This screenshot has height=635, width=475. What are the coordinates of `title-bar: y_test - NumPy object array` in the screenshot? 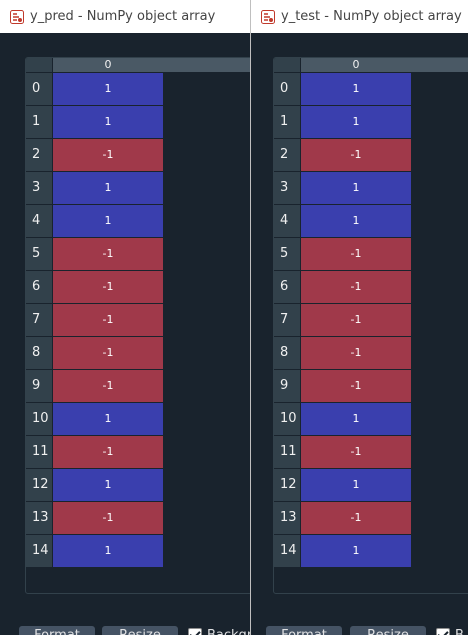 It's located at (359, 16).